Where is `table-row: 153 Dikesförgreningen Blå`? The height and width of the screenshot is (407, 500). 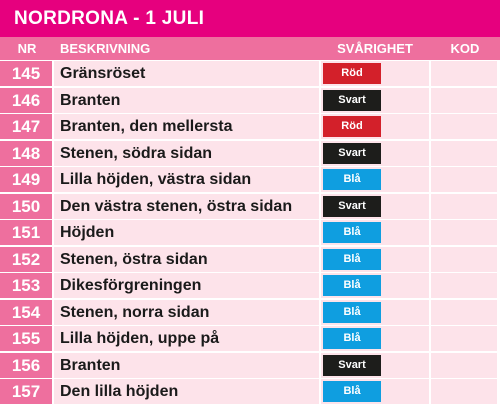 table-row: 153 Dikesförgreningen Blå is located at coordinates (250, 286).